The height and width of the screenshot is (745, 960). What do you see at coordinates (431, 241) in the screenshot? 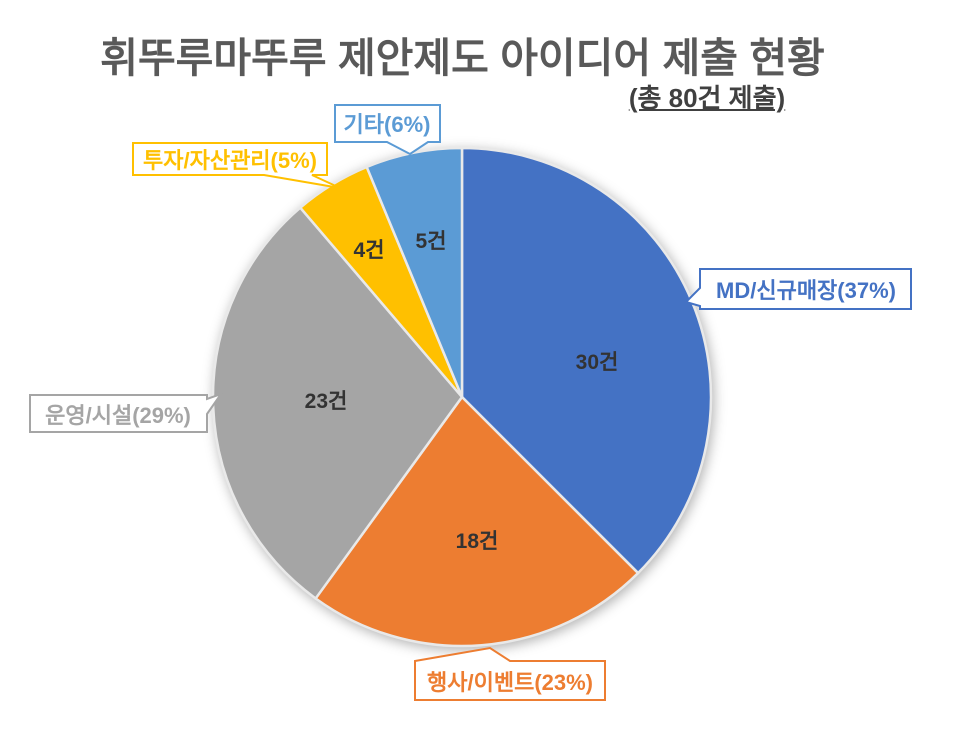
I see `data-label-etc: 5건` at bounding box center [431, 241].